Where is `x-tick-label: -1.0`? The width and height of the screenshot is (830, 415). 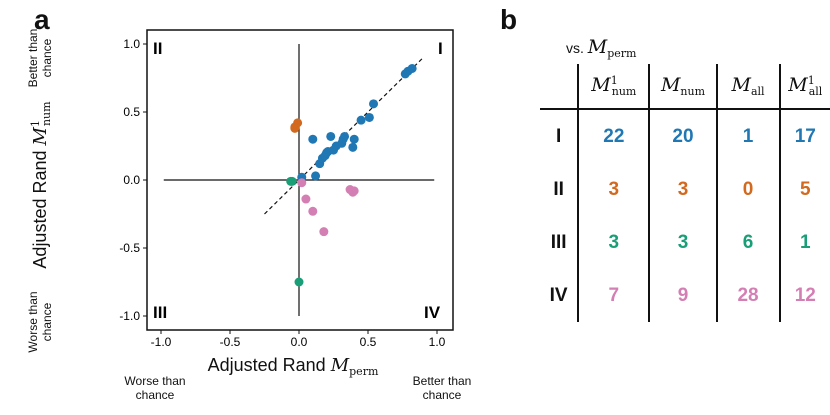
x-tick-label: -1.0 is located at coordinates (161, 342).